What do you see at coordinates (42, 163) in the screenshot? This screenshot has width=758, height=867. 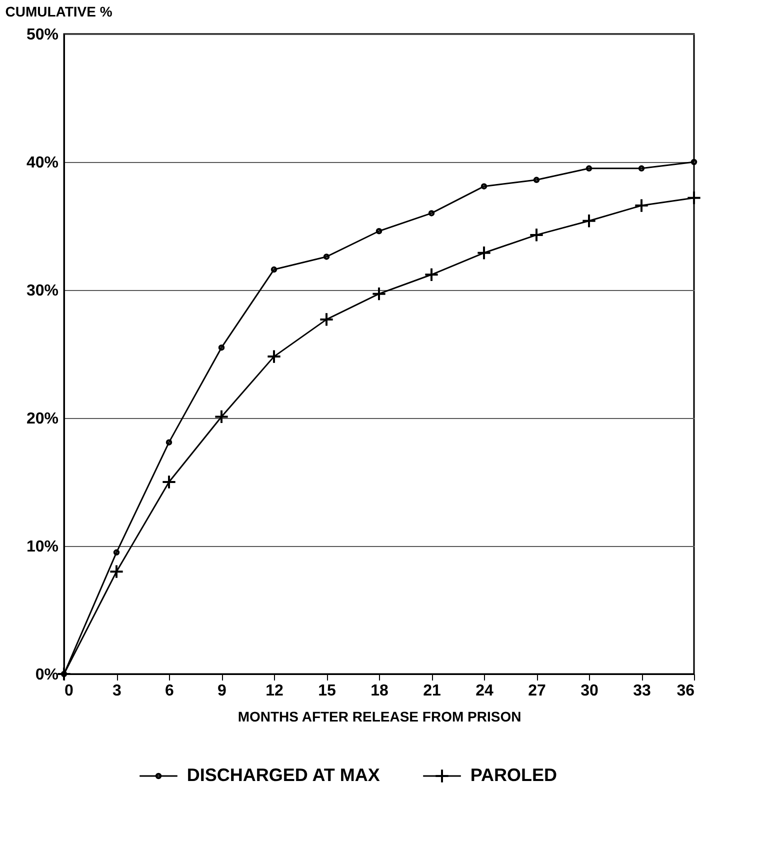 I see `y-tick-label: 40%` at bounding box center [42, 163].